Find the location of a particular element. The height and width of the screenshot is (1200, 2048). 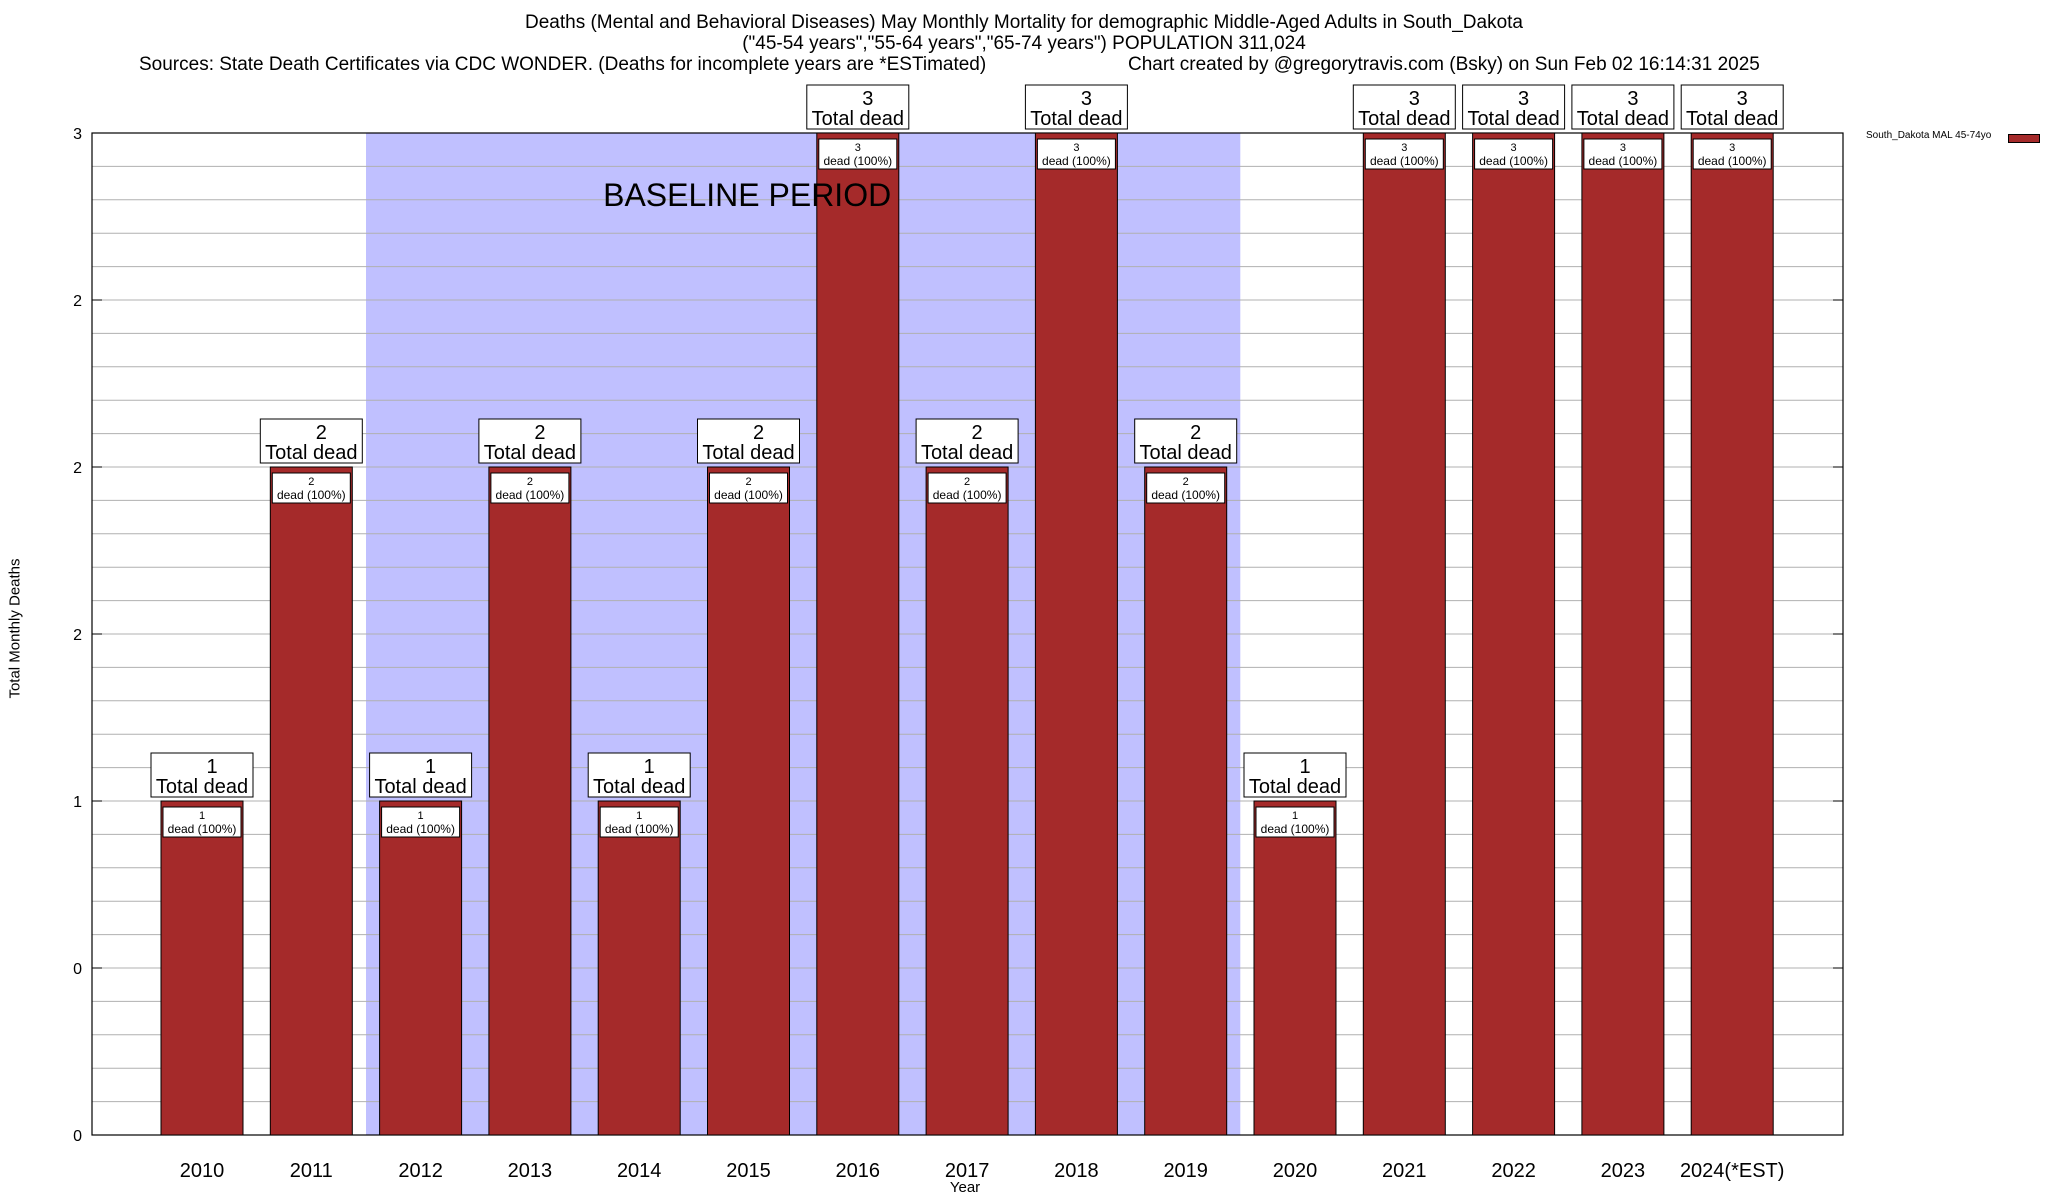

x-tick-label: 2010 is located at coordinates (202, 1171).